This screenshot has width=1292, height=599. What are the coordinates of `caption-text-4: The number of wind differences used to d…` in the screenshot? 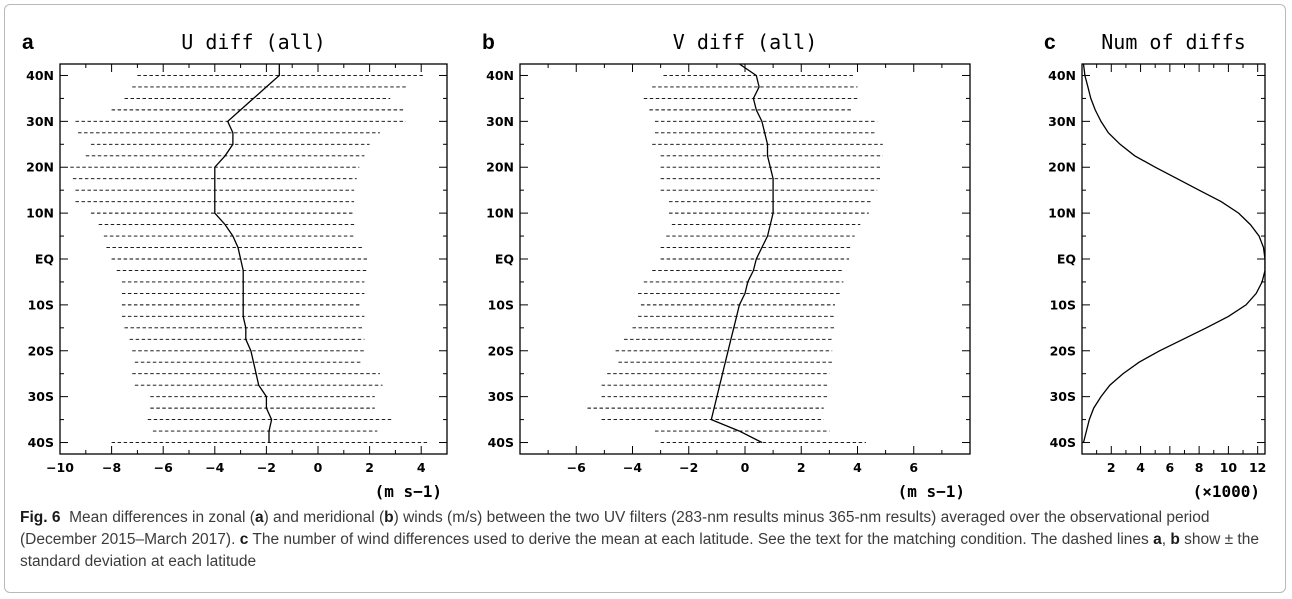 It's located at (701, 539).